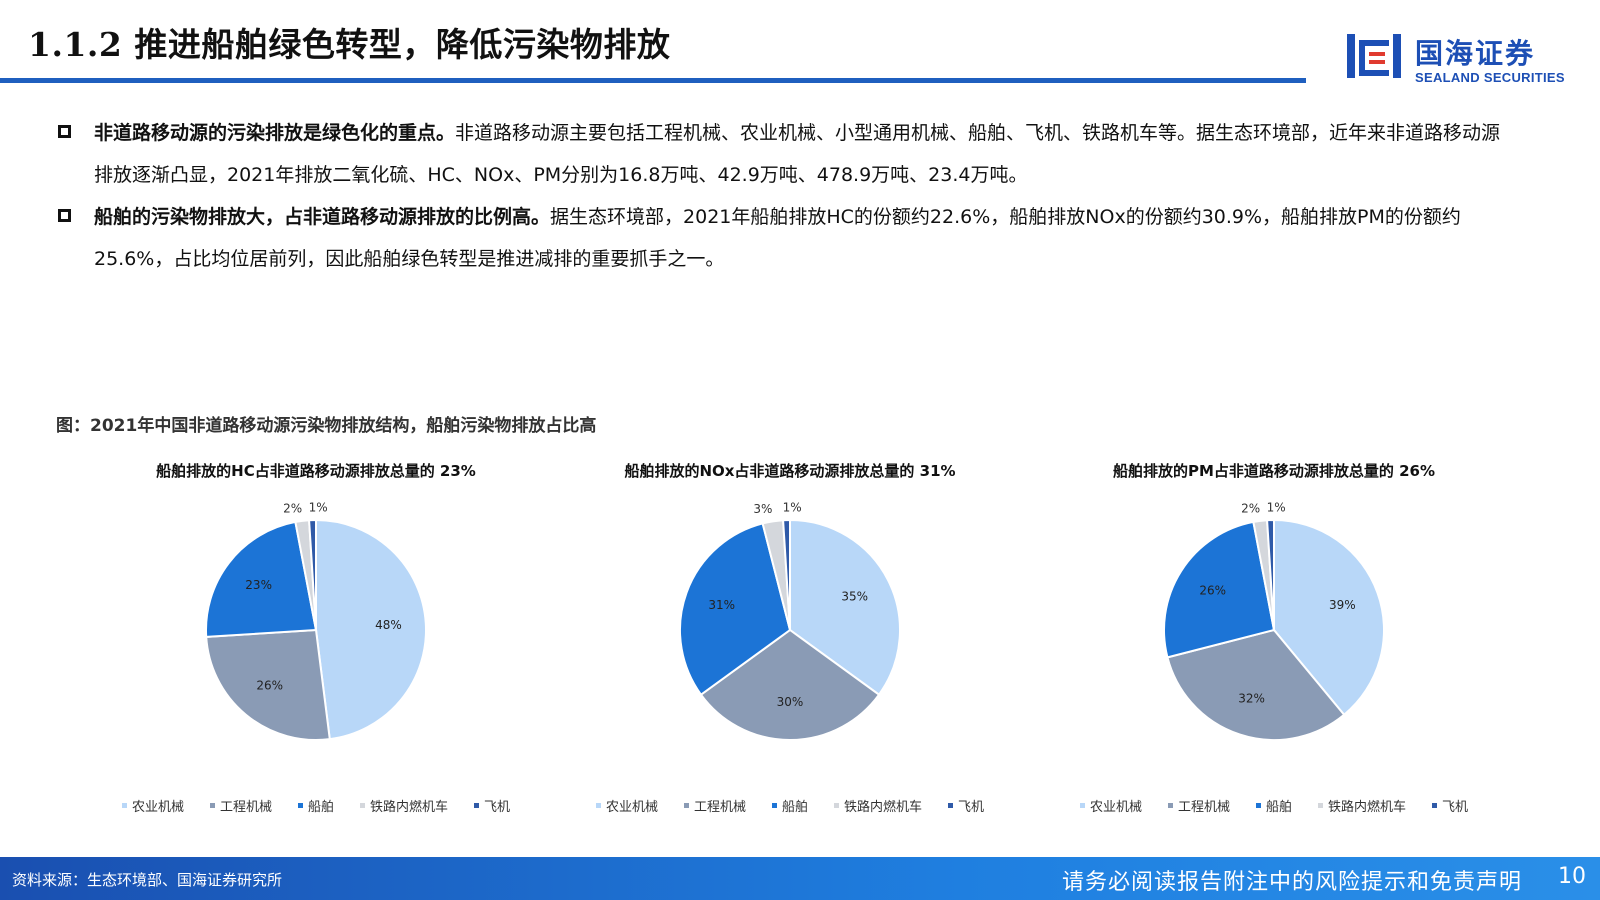 This screenshot has height=900, width=1600. What do you see at coordinates (790, 702) in the screenshot?
I see `pie-data-label: 30%` at bounding box center [790, 702].